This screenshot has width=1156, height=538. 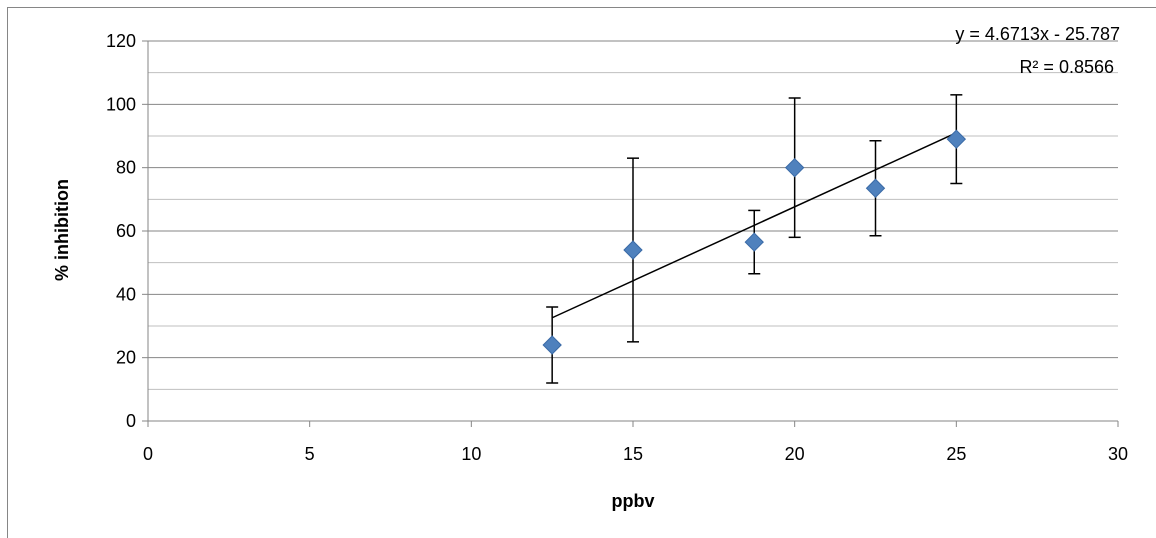 I want to click on y-tick-label: 40, so click(x=126, y=294).